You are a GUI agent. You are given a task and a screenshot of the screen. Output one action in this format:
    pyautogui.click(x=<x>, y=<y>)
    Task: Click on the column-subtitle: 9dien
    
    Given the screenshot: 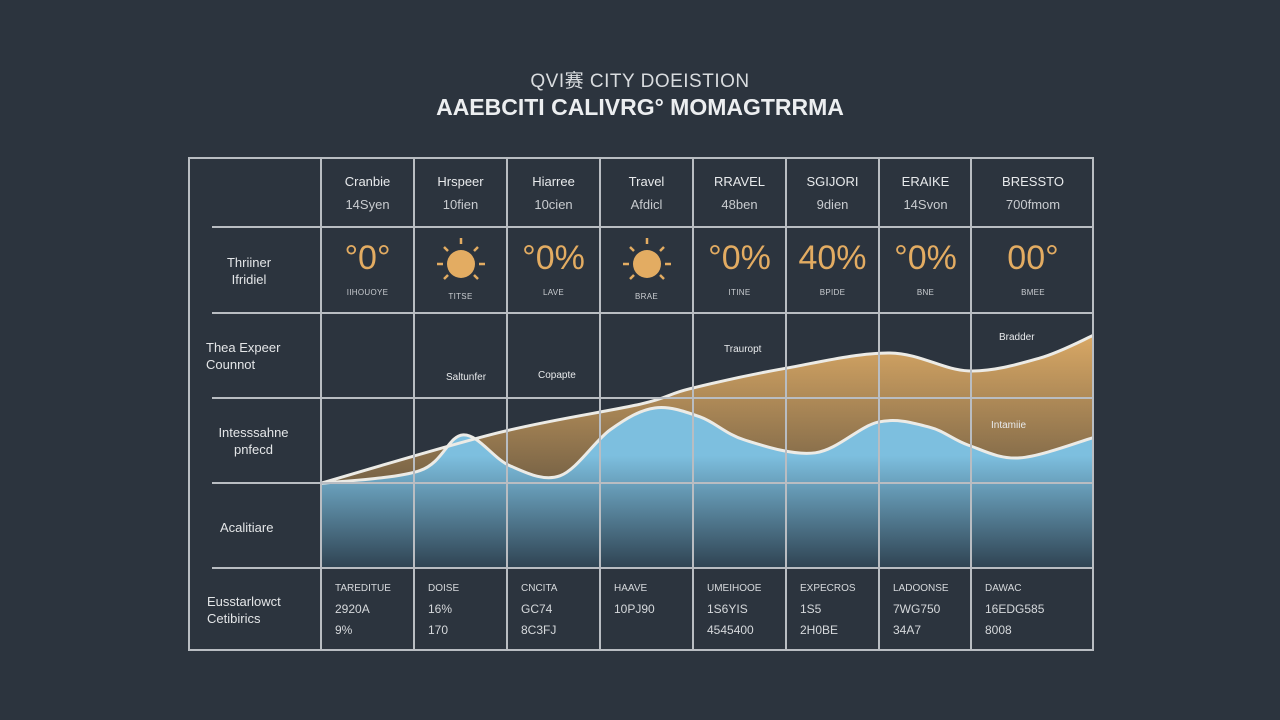 What is the action you would take?
    pyautogui.click(x=832, y=204)
    